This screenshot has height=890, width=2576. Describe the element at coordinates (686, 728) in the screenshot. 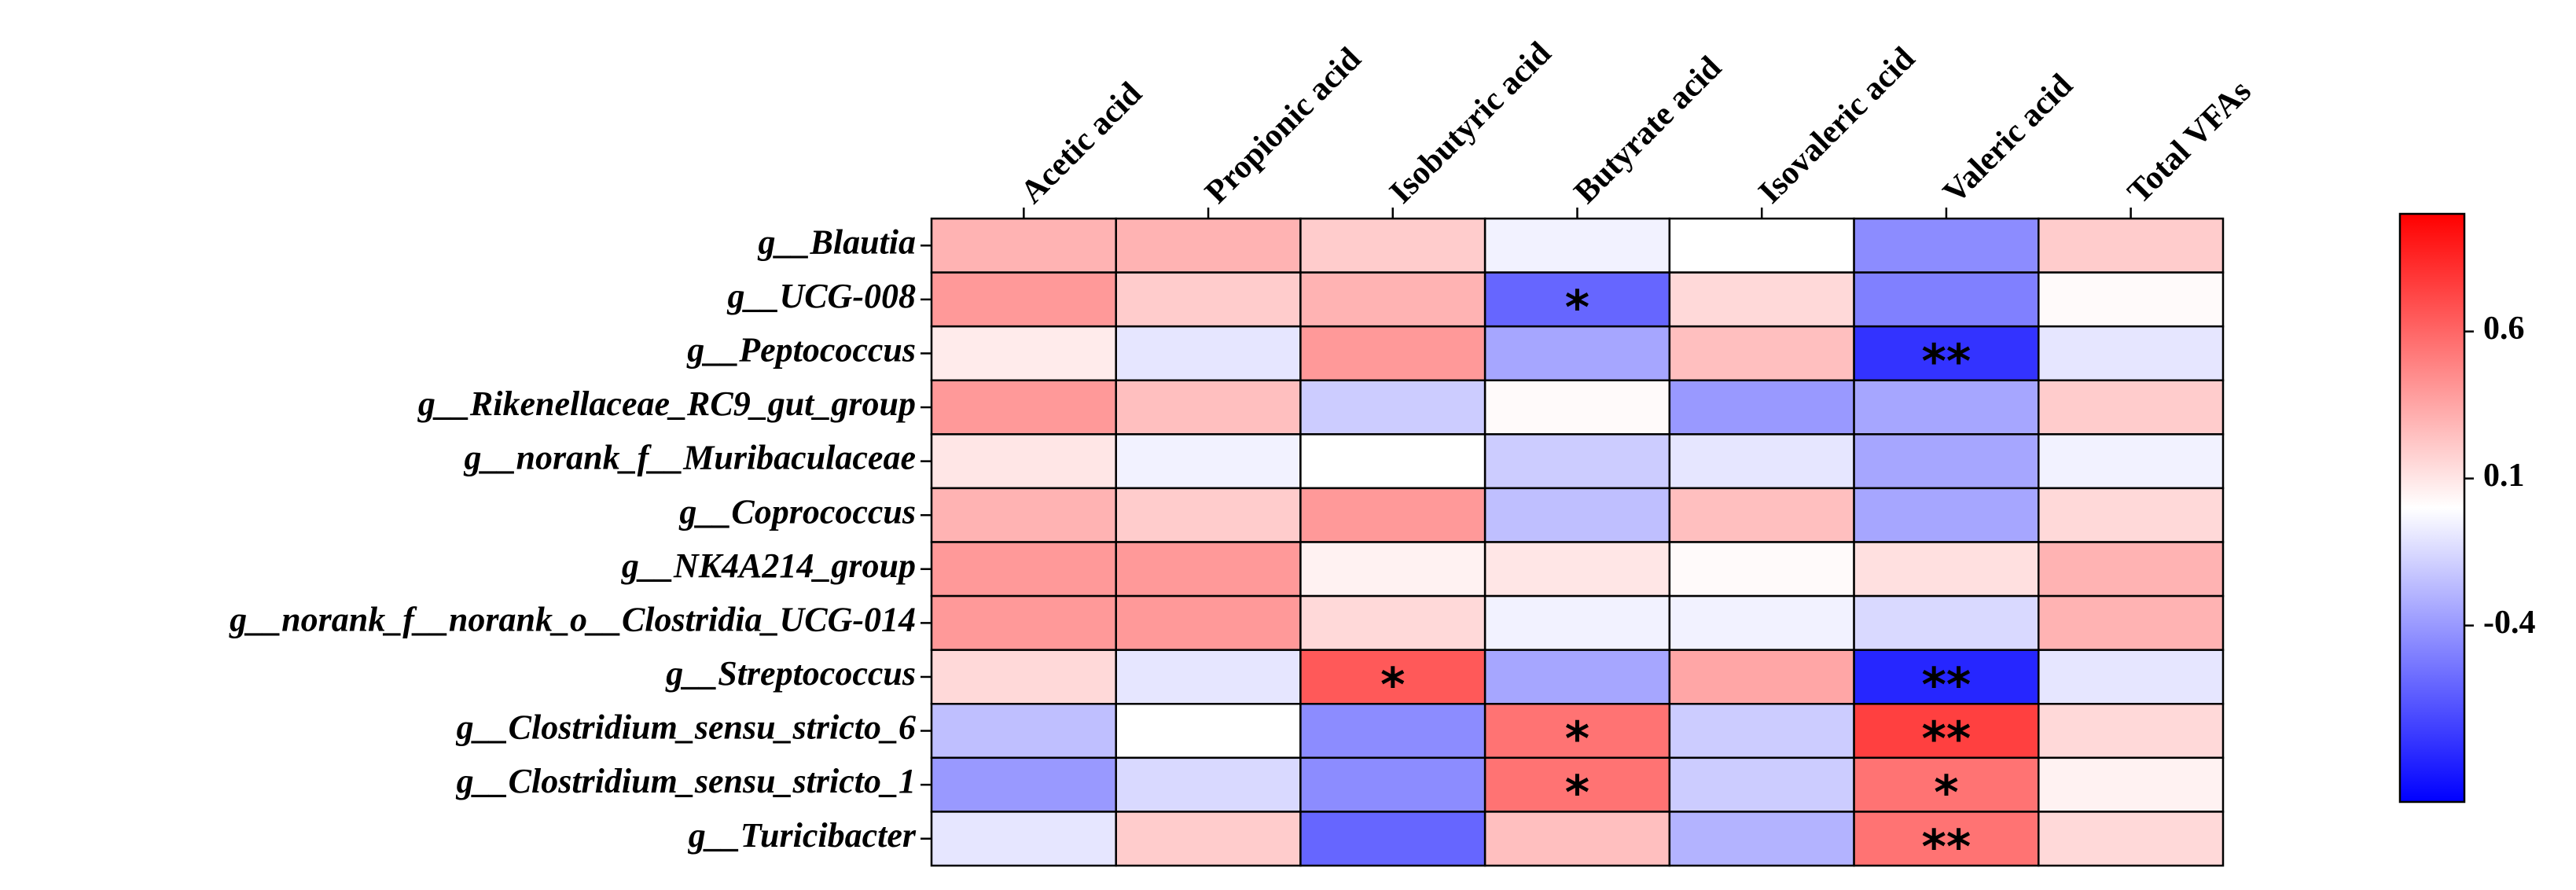

I see `row-label: g__Clostridium_sensu_stricto_6` at that location.